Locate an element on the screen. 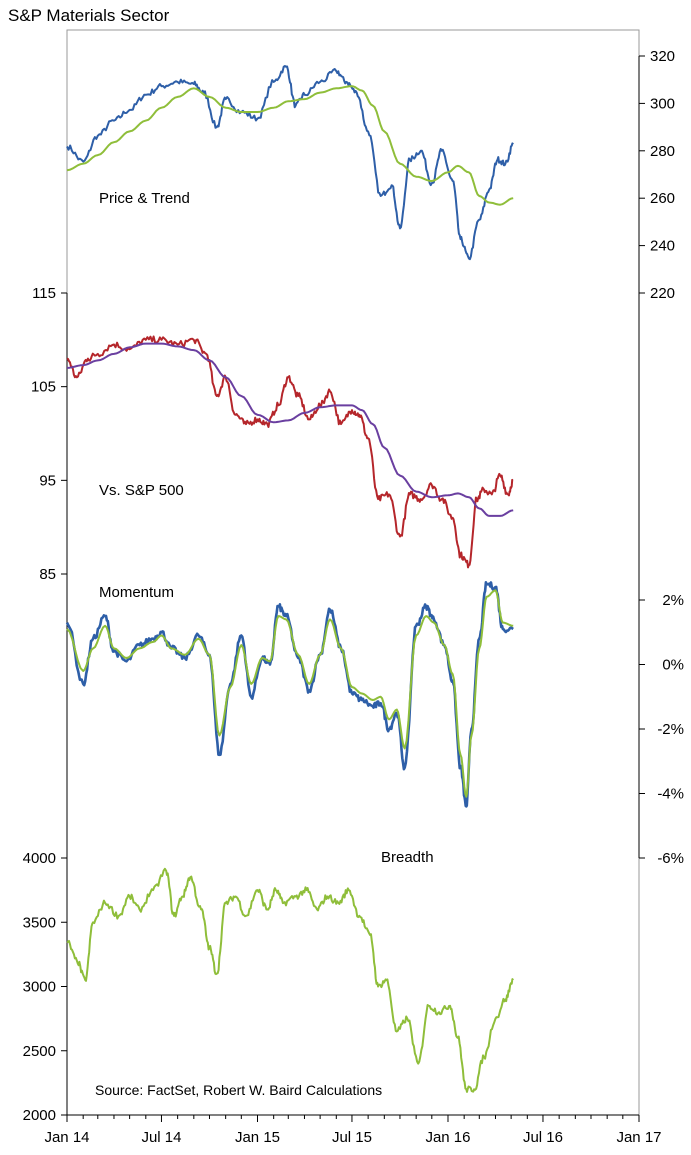  y-tick-label: 85 is located at coordinates (47, 574).